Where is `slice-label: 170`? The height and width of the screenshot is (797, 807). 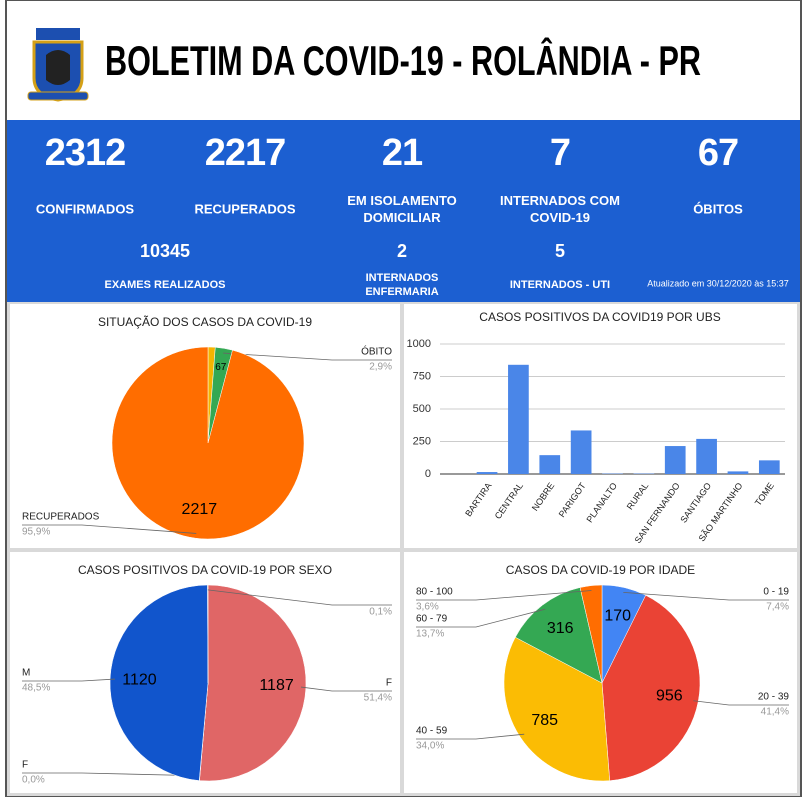
slice-label: 170 is located at coordinates (617, 615).